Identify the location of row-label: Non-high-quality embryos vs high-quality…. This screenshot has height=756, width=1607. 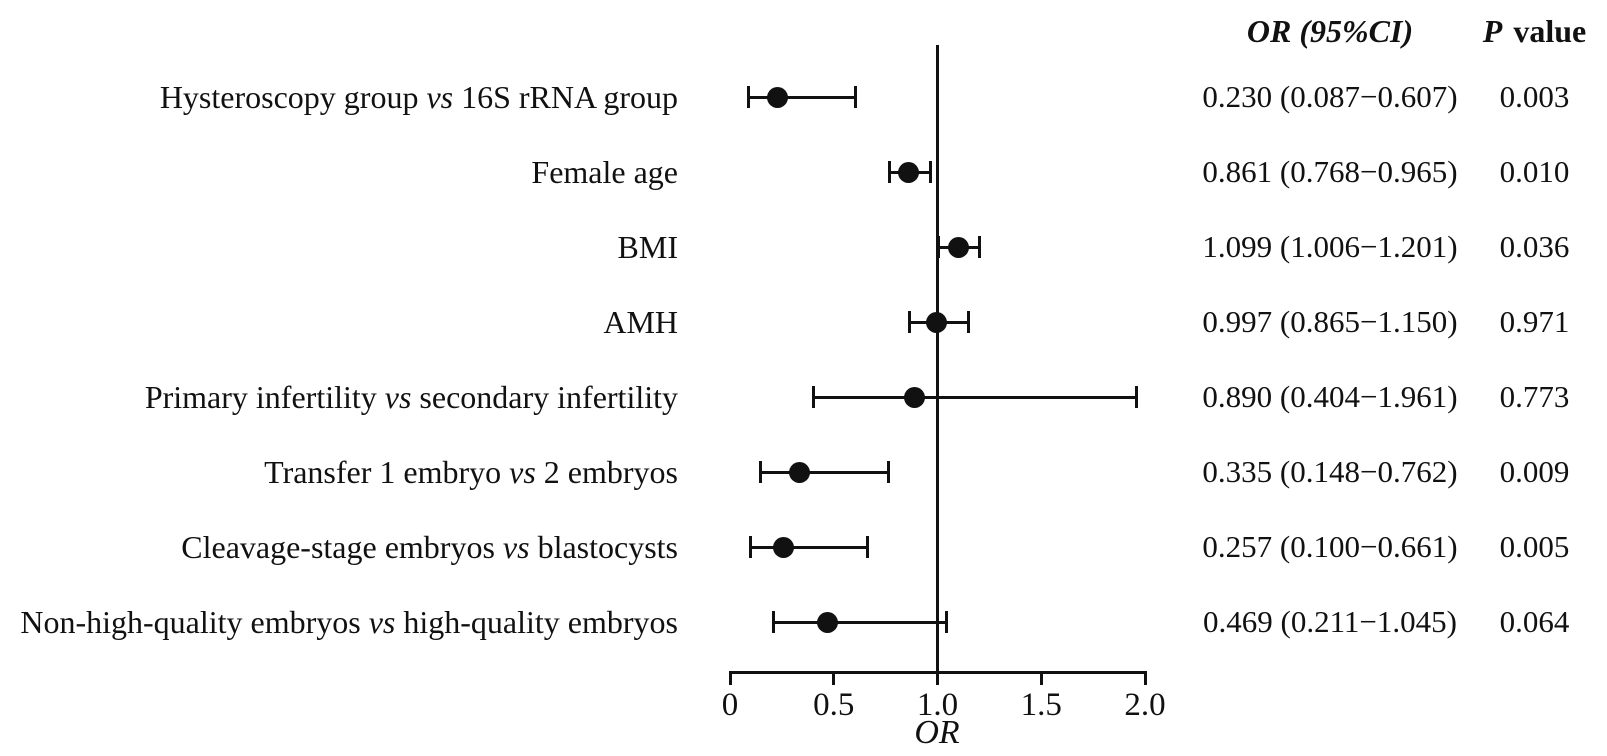
(339, 622).